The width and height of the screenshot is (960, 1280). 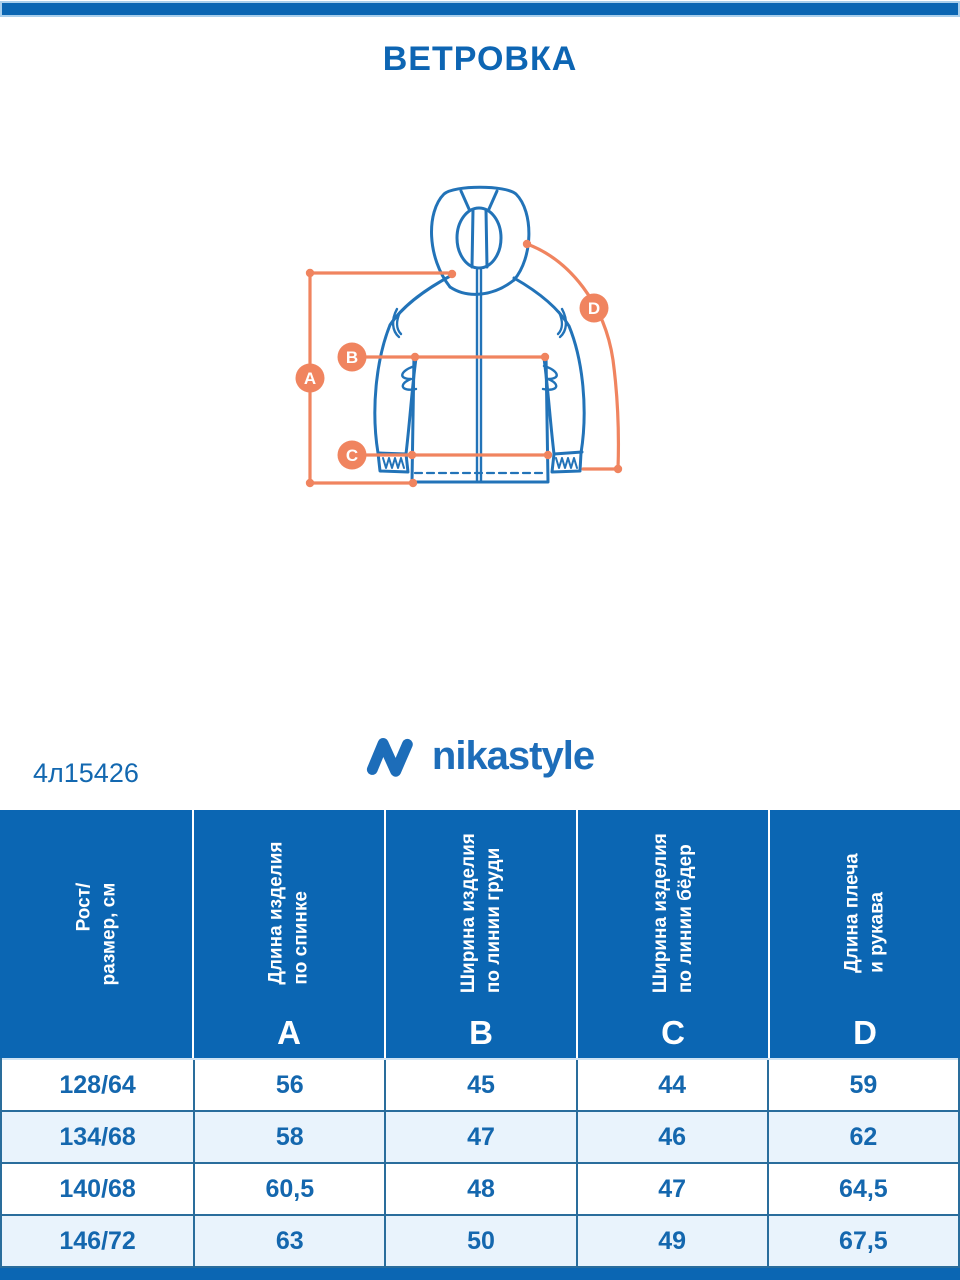 I want to click on cell-a: 56, so click(x=288, y=1085).